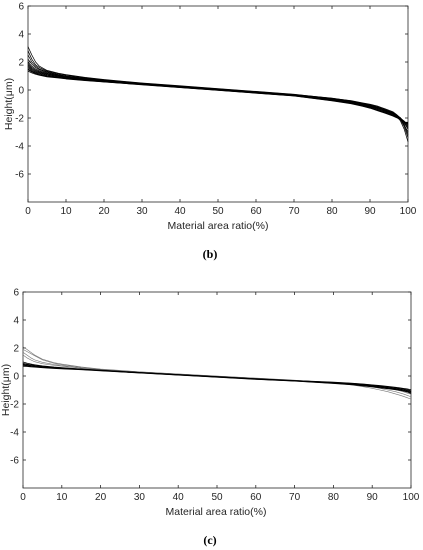  Describe the element at coordinates (210, 254) in the screenshot. I see `panel-label-b: (b)` at that location.